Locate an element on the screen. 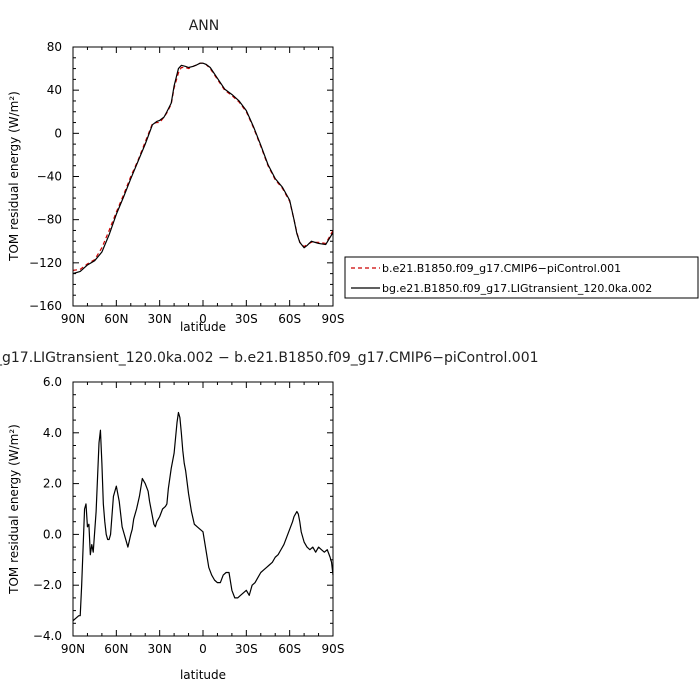  y-tick-label: 80 is located at coordinates (54, 47).